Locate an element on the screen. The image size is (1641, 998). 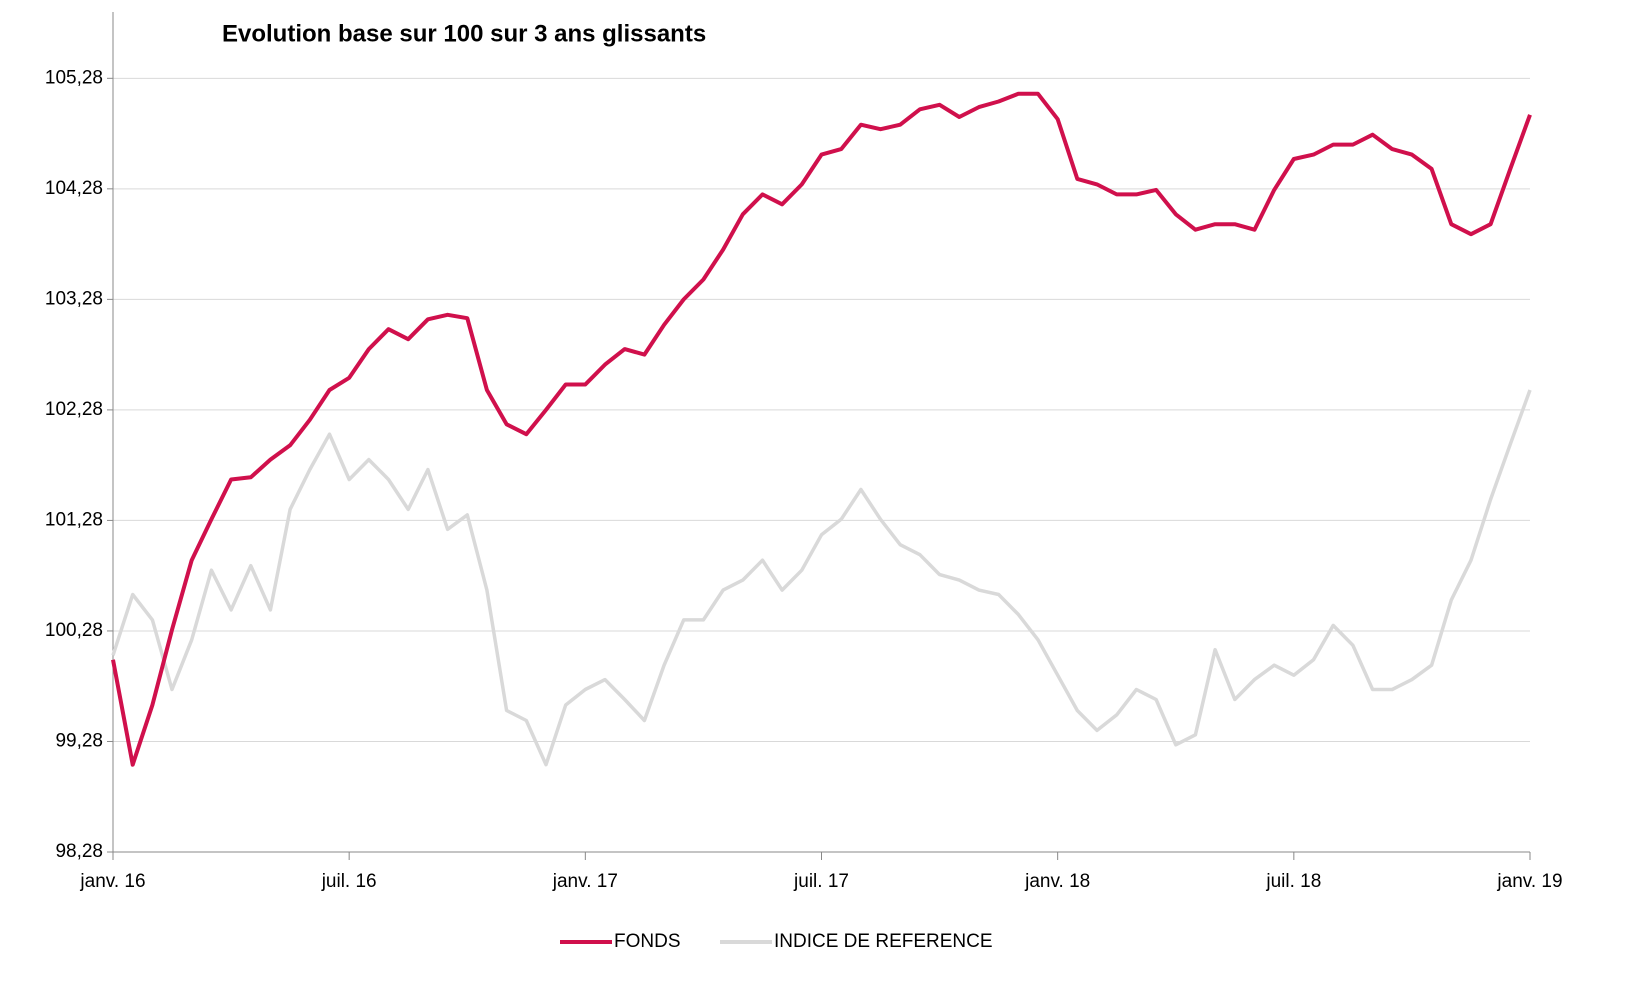
y-tick-label: 100,28 is located at coordinates (74, 630).